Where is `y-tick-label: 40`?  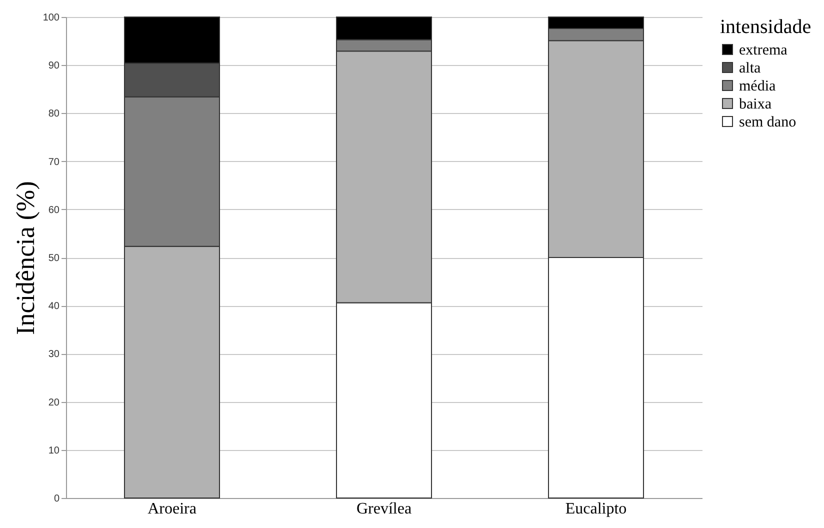
y-tick-label: 40 is located at coordinates (54, 306).